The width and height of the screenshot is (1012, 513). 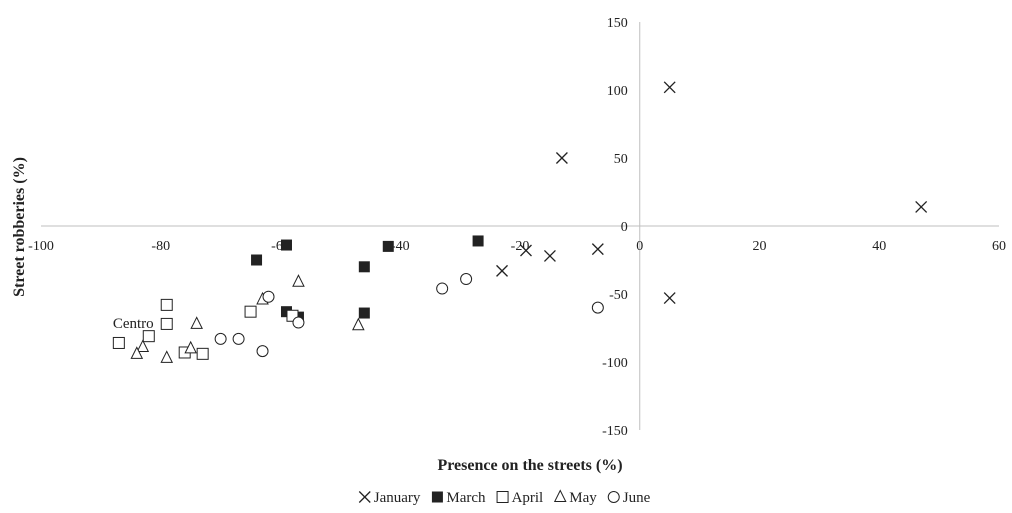 I want to click on legend-label: January, so click(x=397, y=498).